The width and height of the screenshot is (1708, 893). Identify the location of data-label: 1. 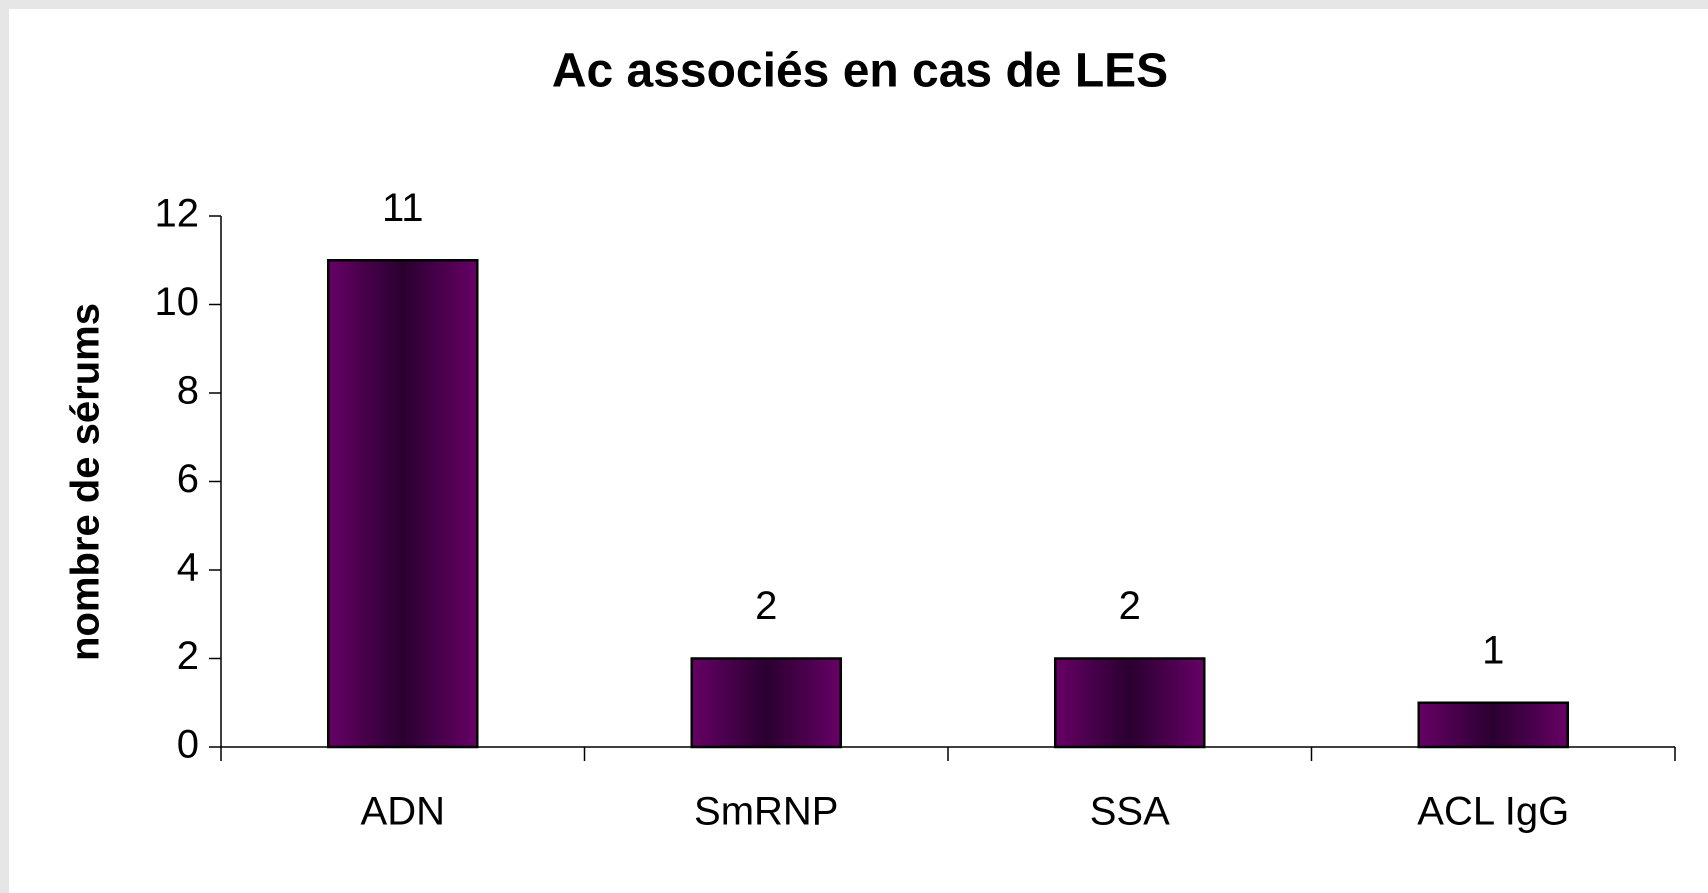
(1493, 650).